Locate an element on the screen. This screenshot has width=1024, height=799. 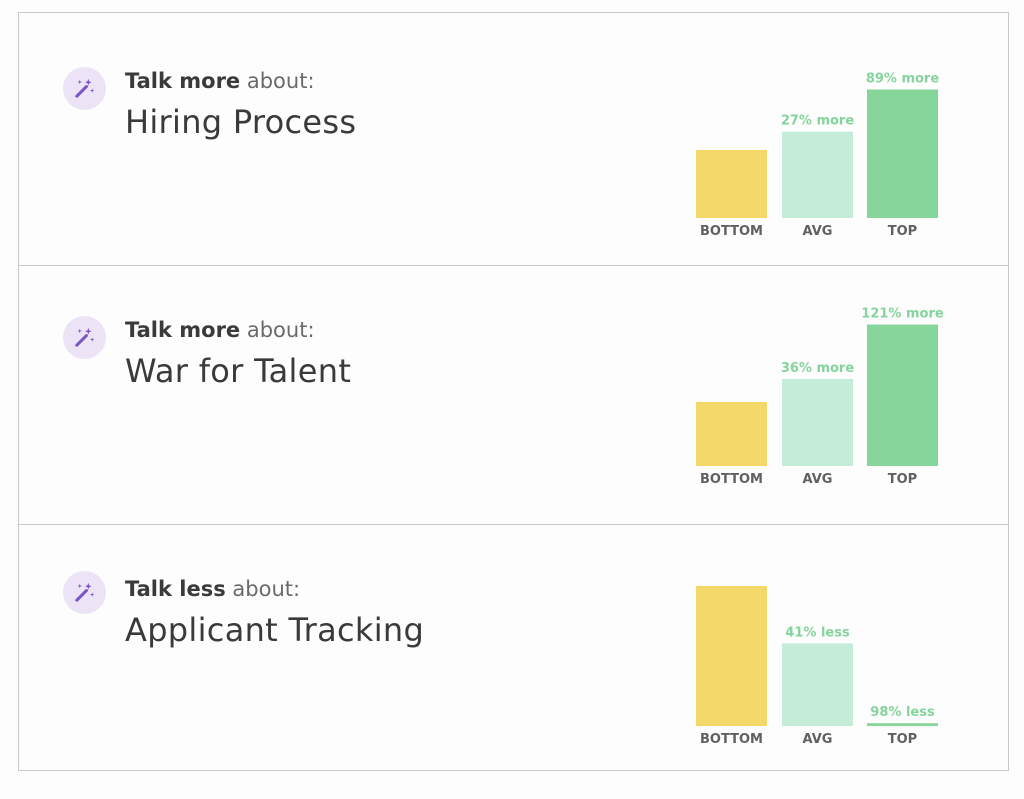
data-label-avg: 41% less is located at coordinates (817, 632).